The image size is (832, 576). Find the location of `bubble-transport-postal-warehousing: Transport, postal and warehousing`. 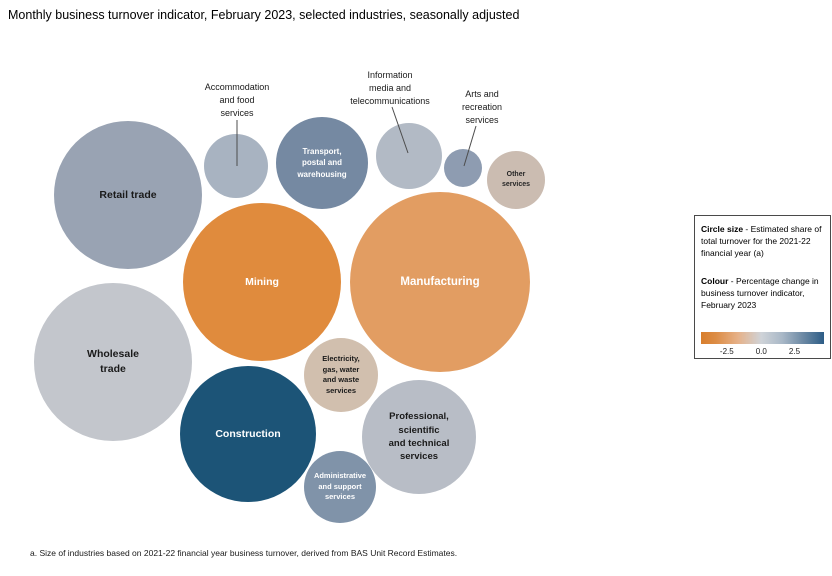

bubble-transport-postal-warehousing: Transport, postal and warehousing is located at coordinates (322, 163).